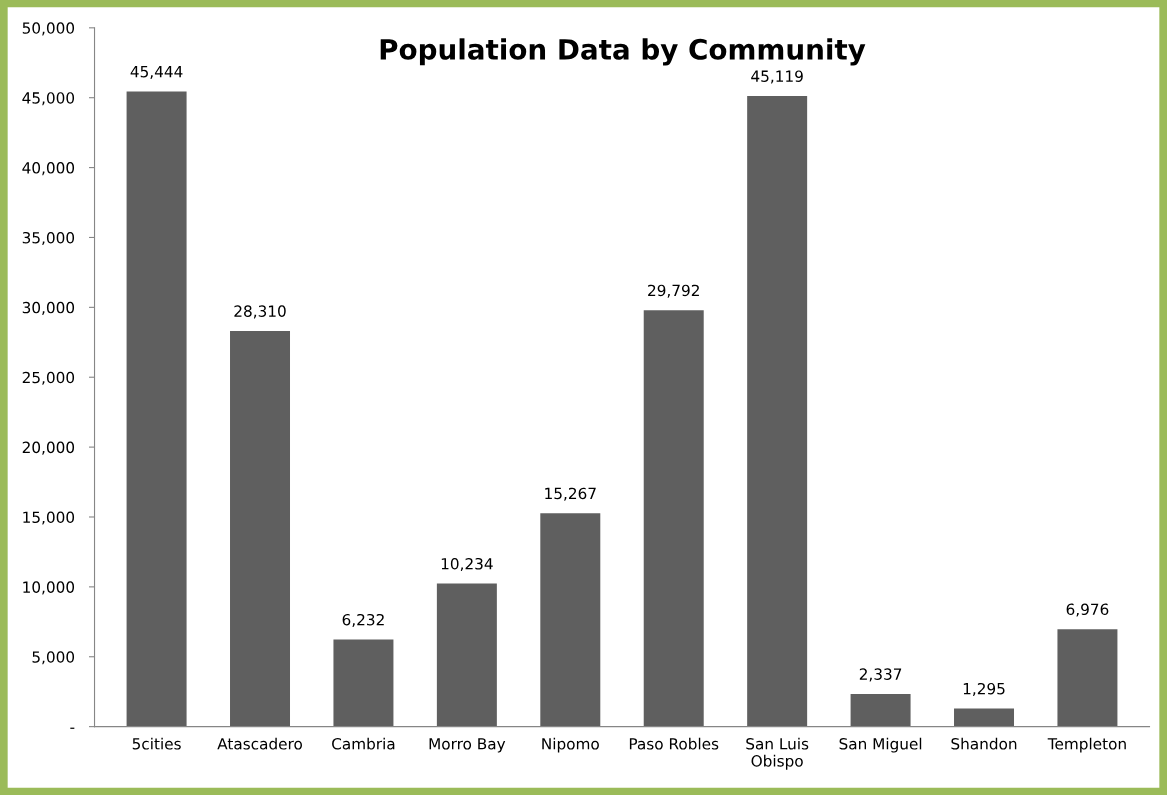 Image resolution: width=1167 pixels, height=795 pixels. Describe the element at coordinates (880, 675) in the screenshot. I see `data-label: 2,337` at that location.